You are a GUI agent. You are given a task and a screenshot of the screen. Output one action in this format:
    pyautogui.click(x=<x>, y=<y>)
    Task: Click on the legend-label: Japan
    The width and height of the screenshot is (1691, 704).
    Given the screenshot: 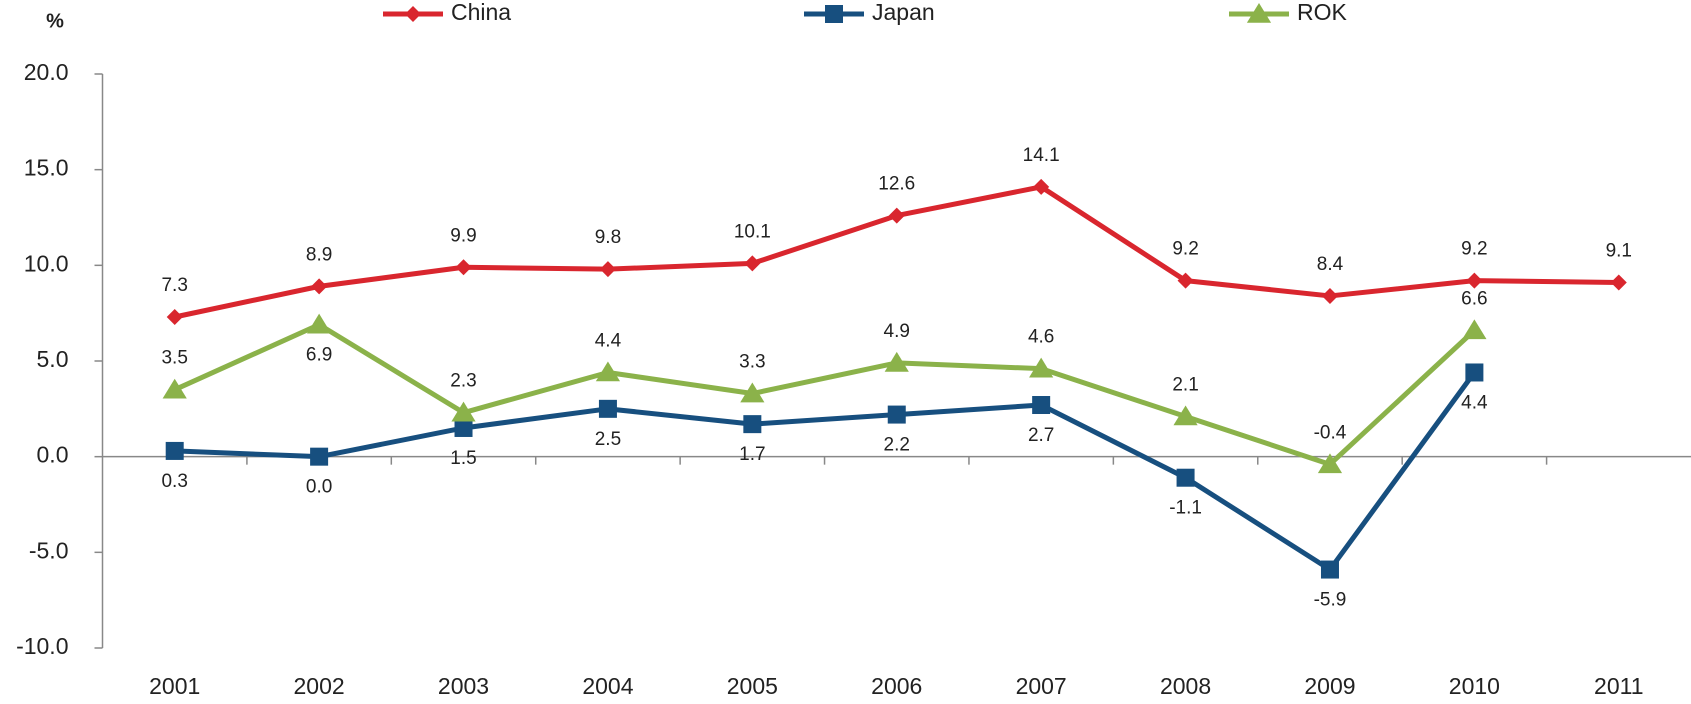 What is the action you would take?
    pyautogui.click(x=903, y=12)
    